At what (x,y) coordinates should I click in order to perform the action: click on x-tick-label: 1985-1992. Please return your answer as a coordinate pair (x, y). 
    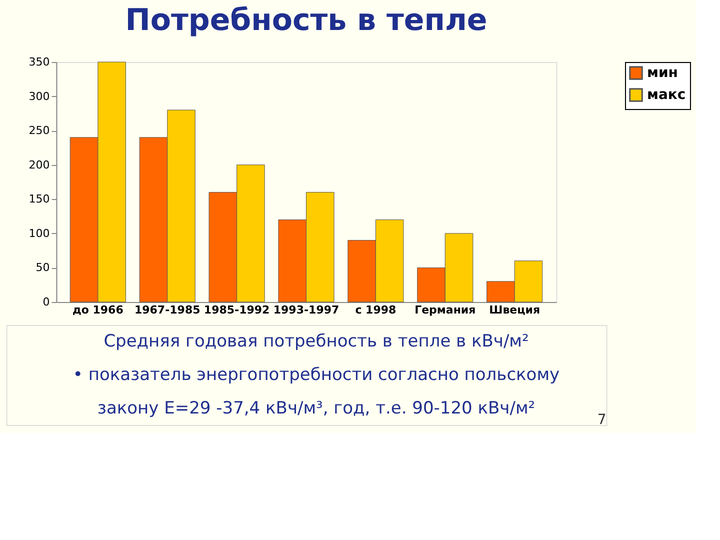
    Looking at the image, I should click on (237, 310).